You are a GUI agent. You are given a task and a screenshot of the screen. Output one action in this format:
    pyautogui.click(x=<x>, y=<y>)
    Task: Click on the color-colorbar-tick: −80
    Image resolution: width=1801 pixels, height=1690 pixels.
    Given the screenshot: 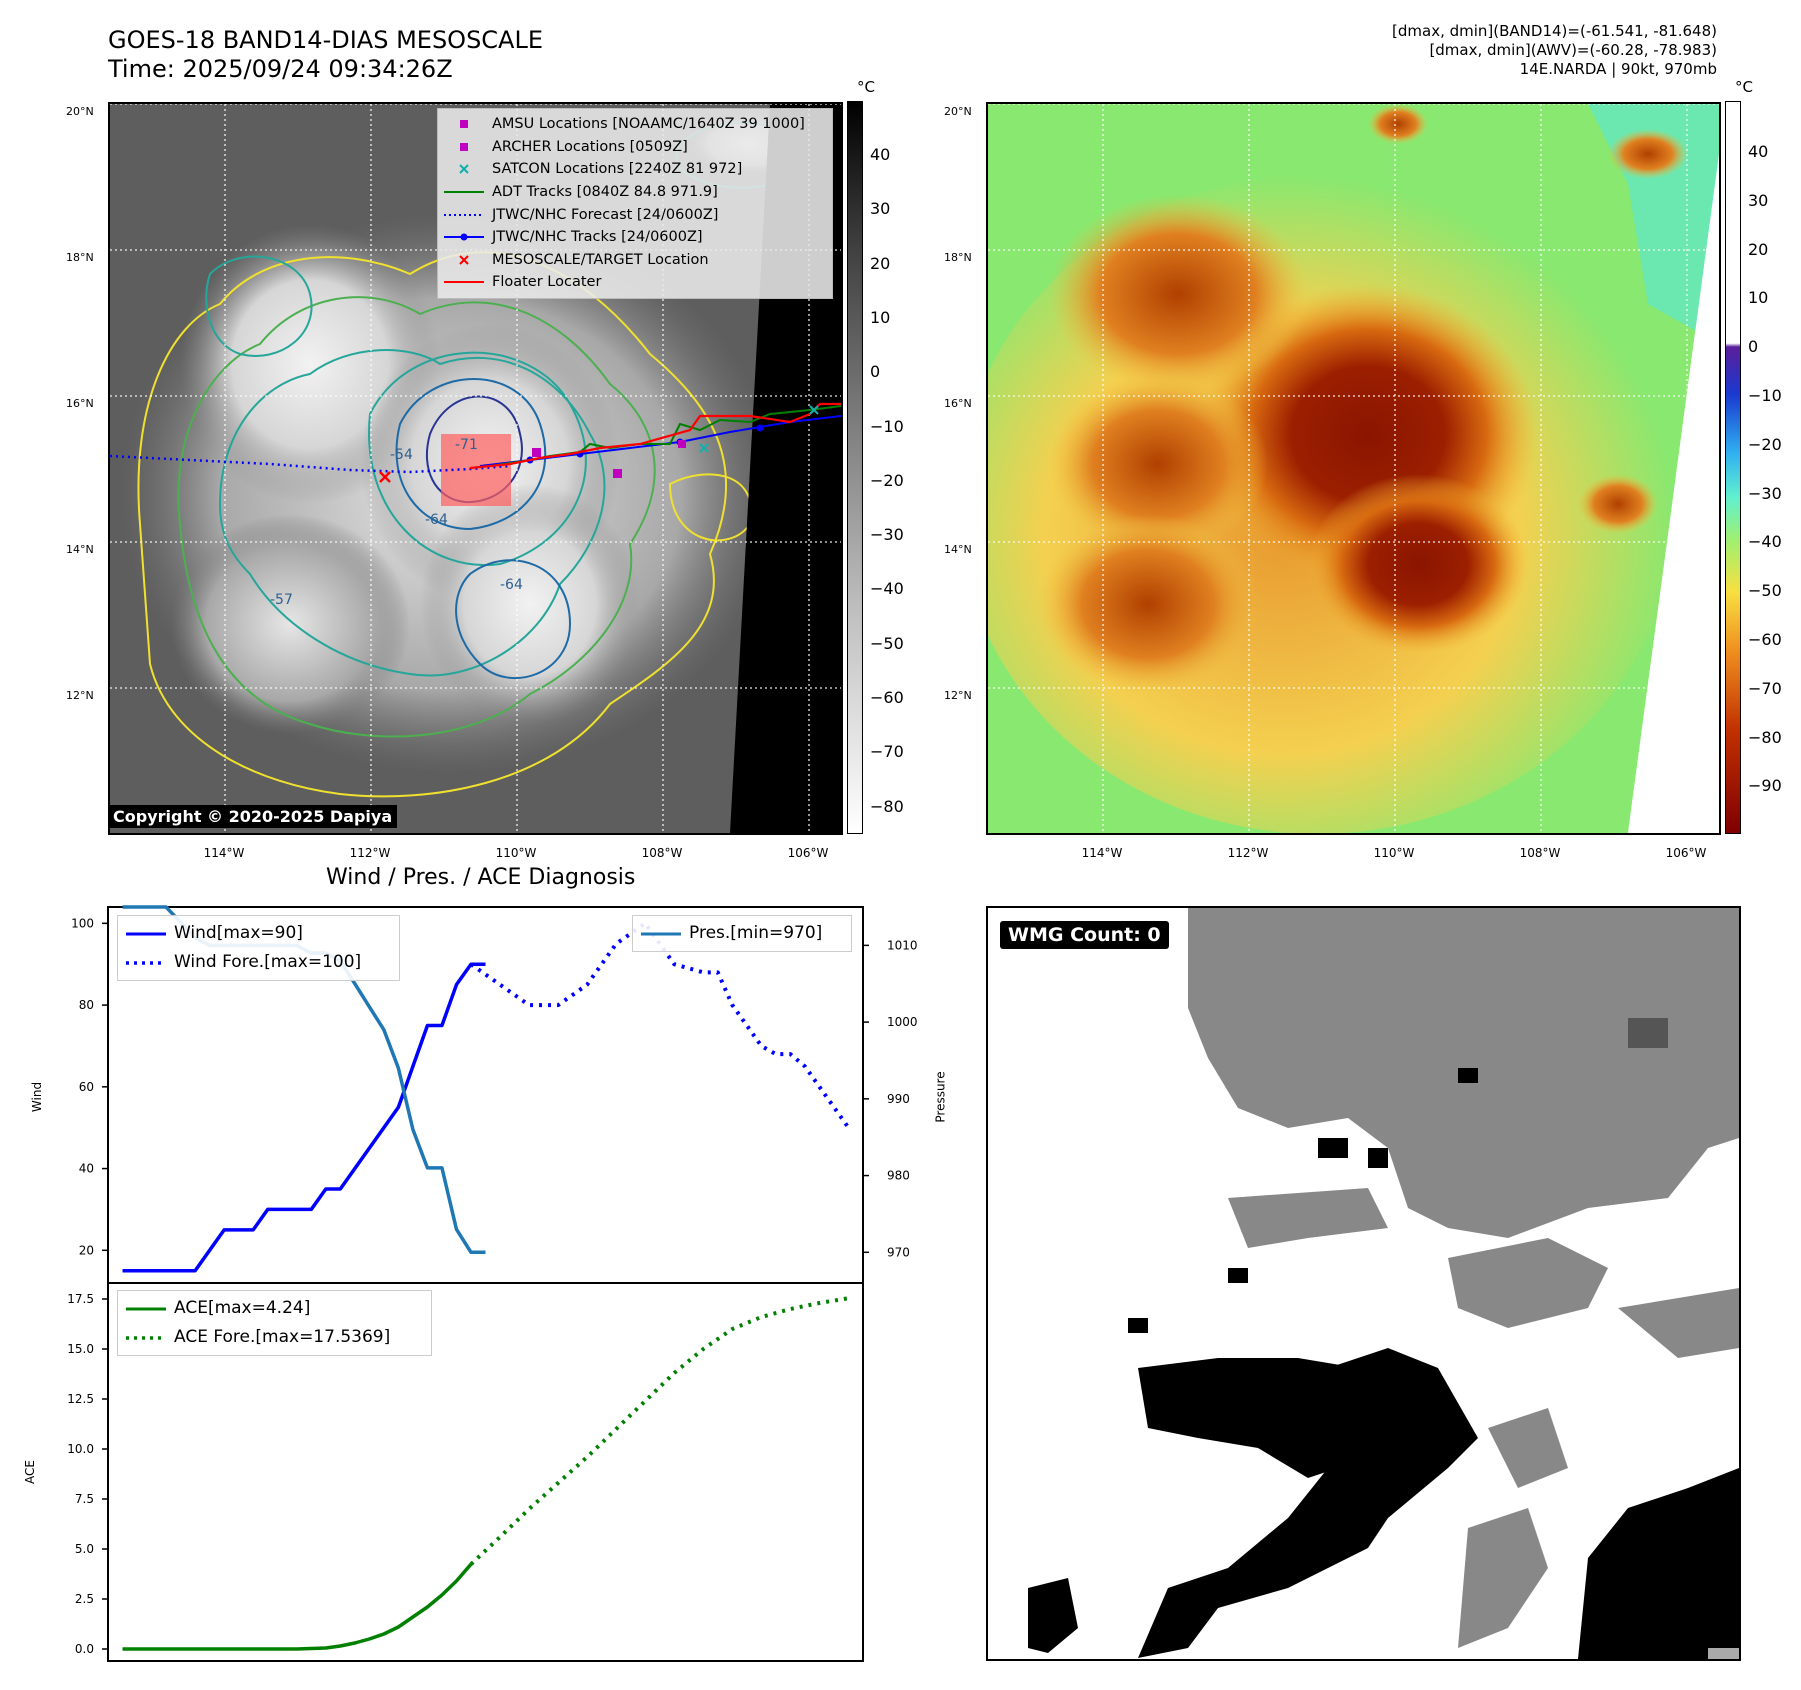 What is the action you would take?
    pyautogui.click(x=1765, y=737)
    